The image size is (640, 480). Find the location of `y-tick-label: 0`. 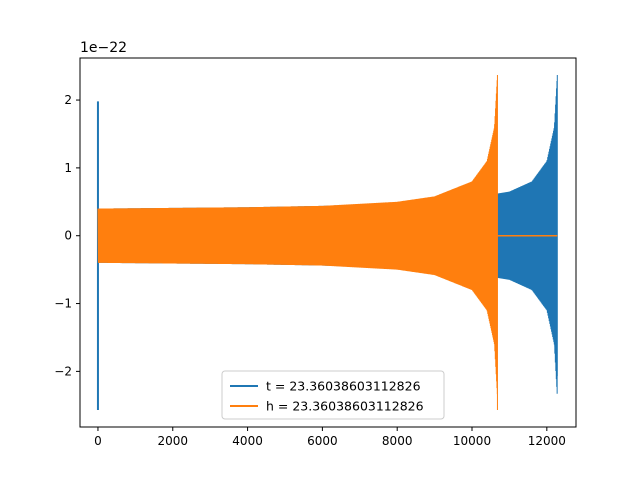

y-tick-label: 0 is located at coordinates (68, 236).